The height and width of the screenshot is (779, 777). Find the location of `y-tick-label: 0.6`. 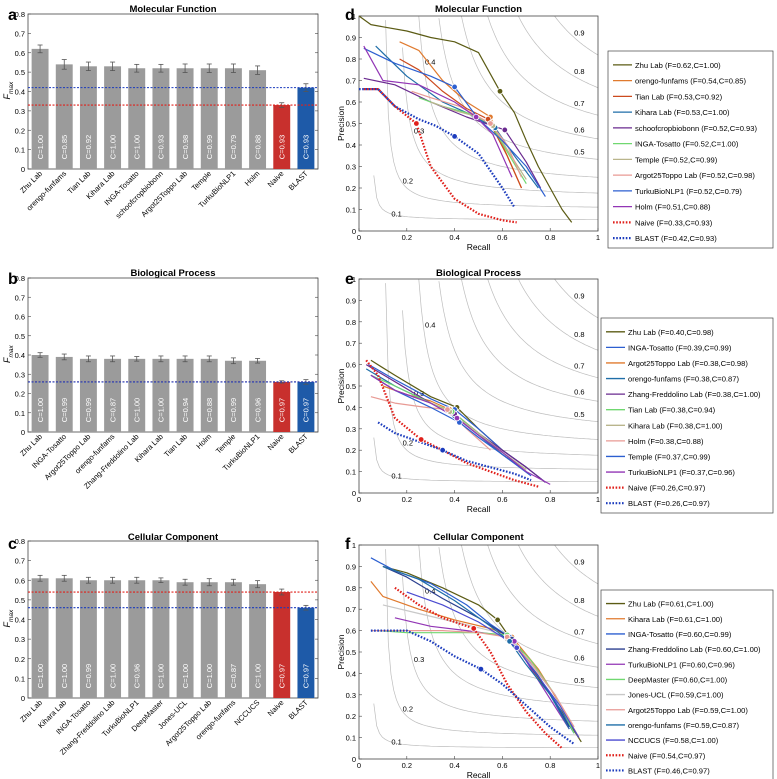

y-tick-label: 0.6 is located at coordinates (351, 631).